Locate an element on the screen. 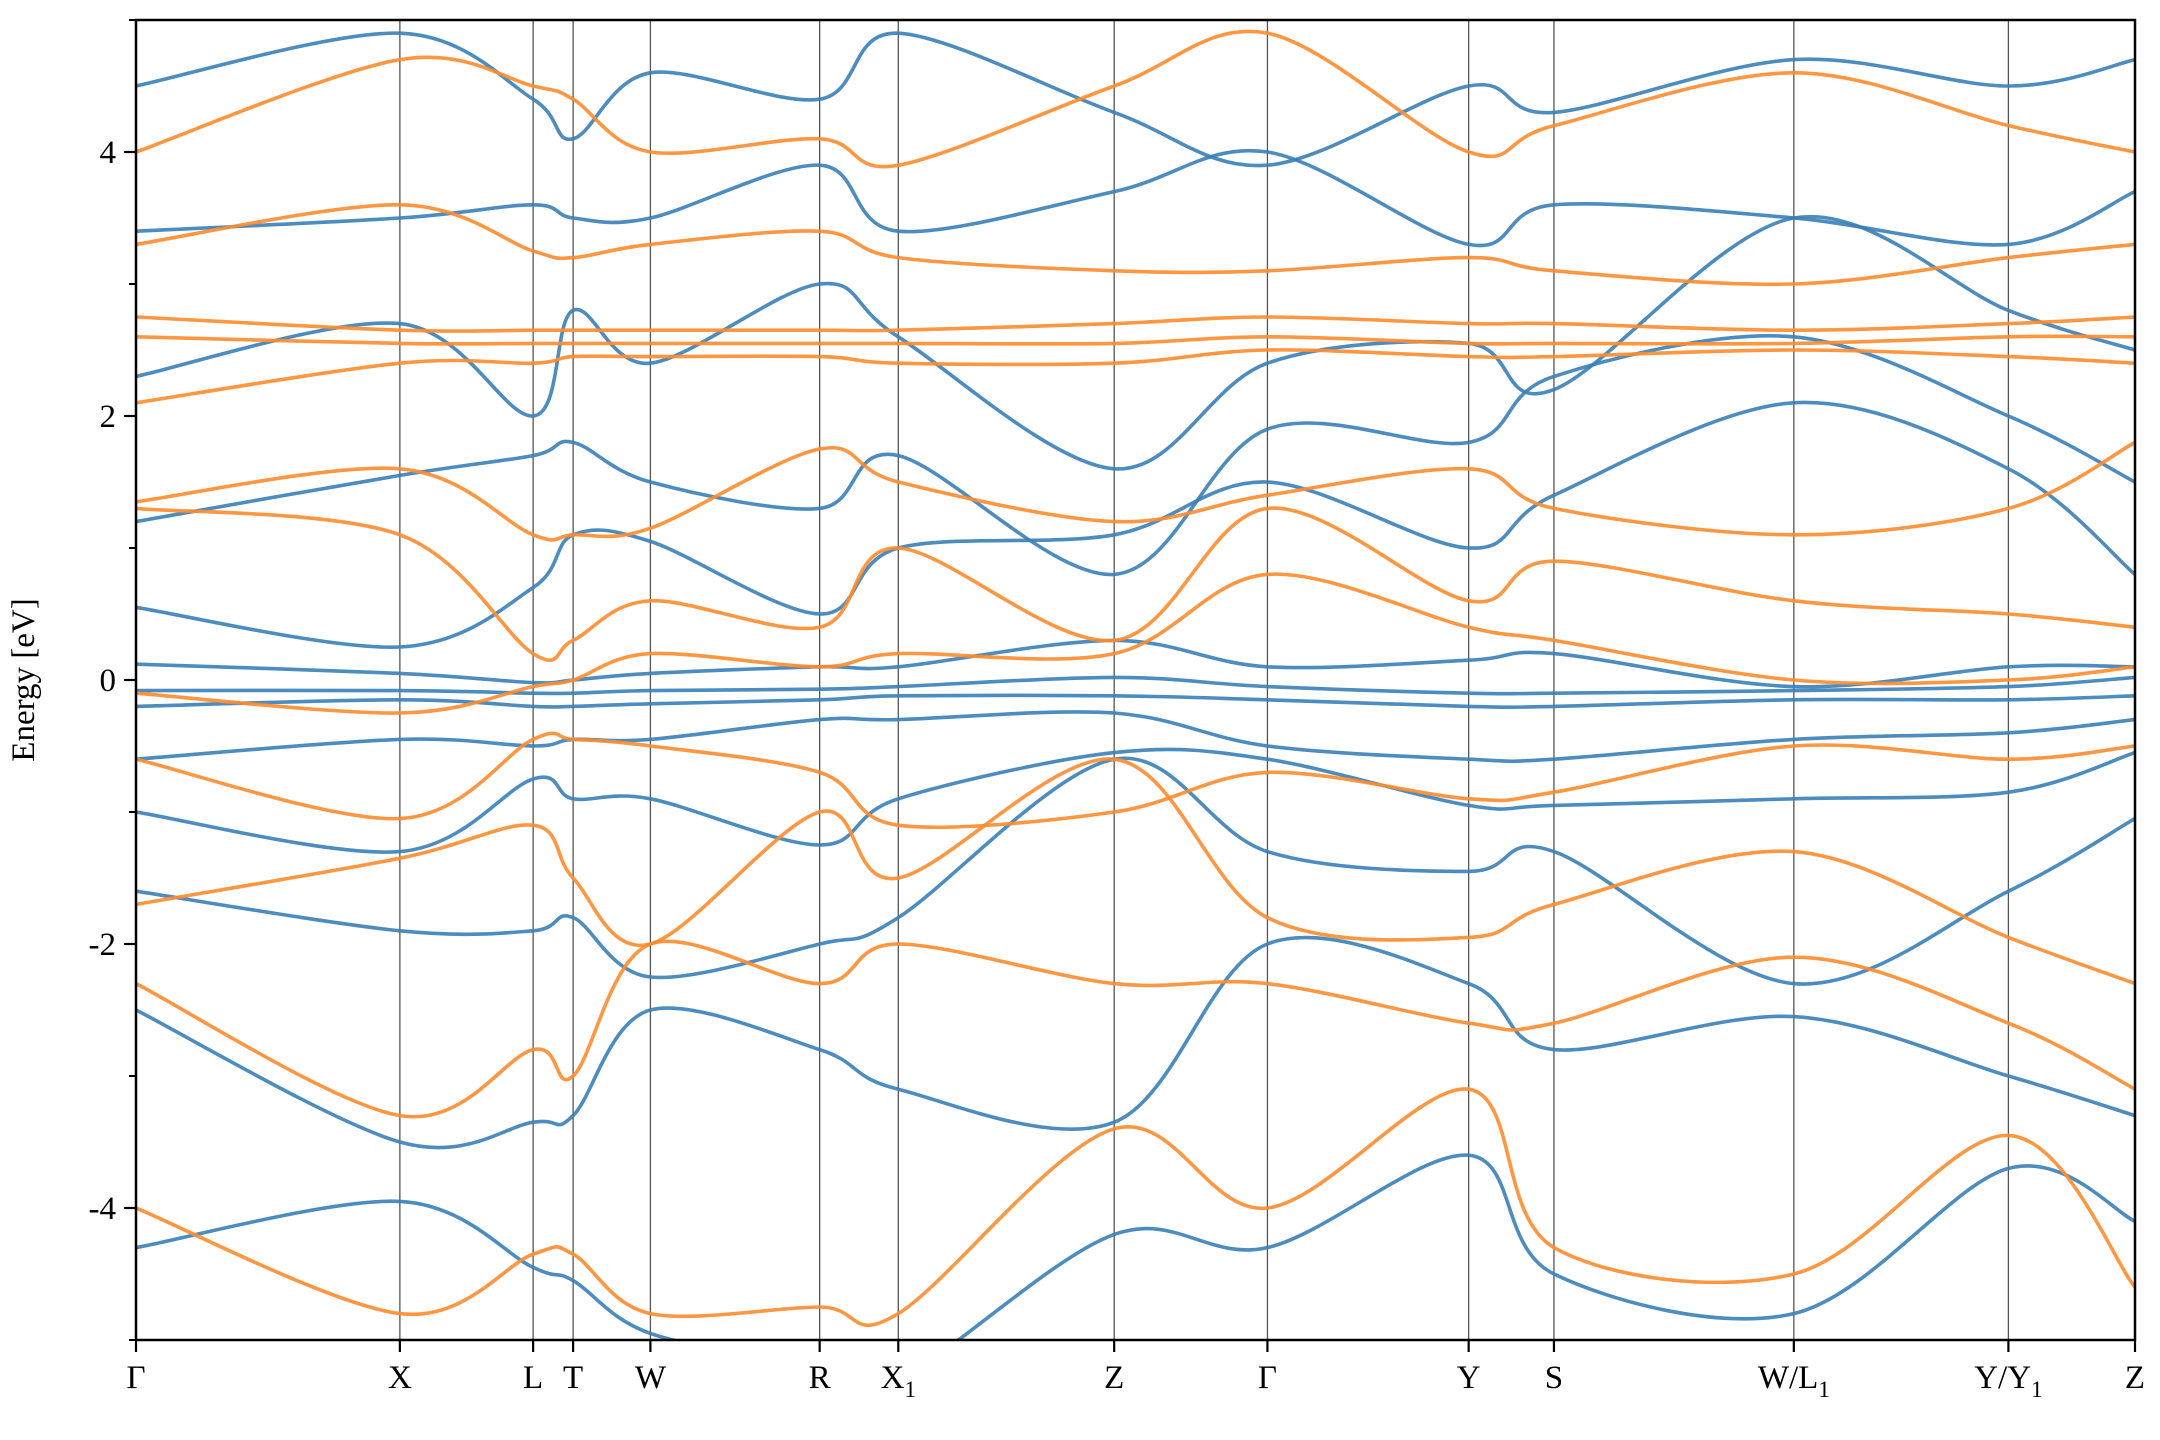  x-tick-label-13: Z is located at coordinates (2135, 1378).